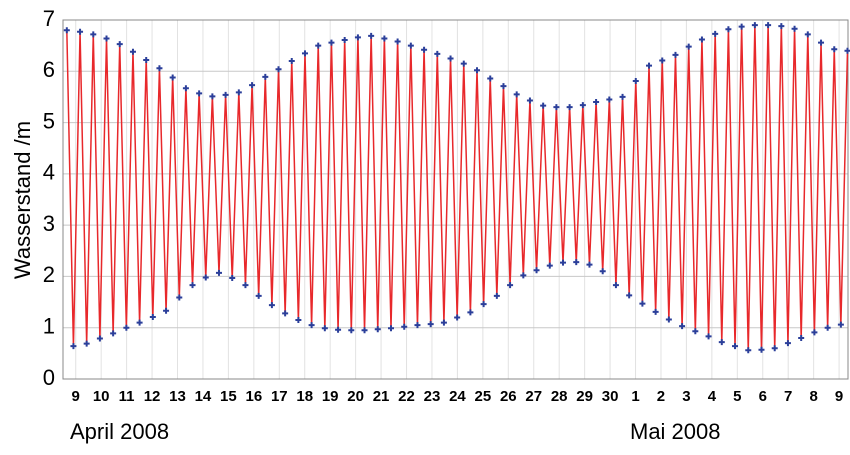  What do you see at coordinates (813, 396) in the screenshot?
I see `x-tick-label: 8` at bounding box center [813, 396].